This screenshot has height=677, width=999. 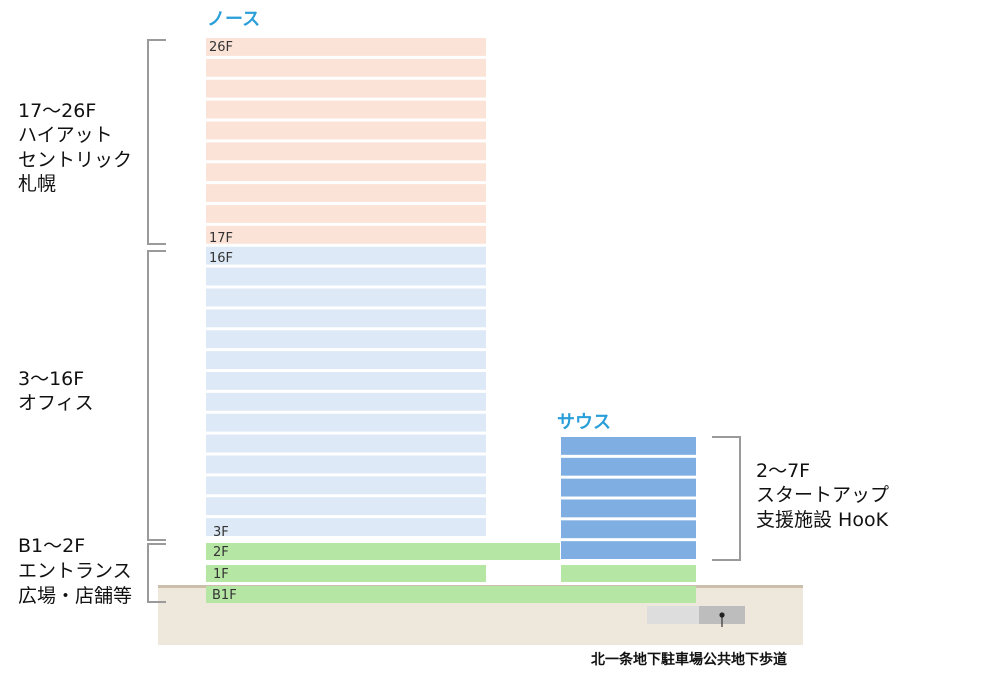 I want to click on startup-label-line-1: スタートアップ, so click(x=822, y=495).